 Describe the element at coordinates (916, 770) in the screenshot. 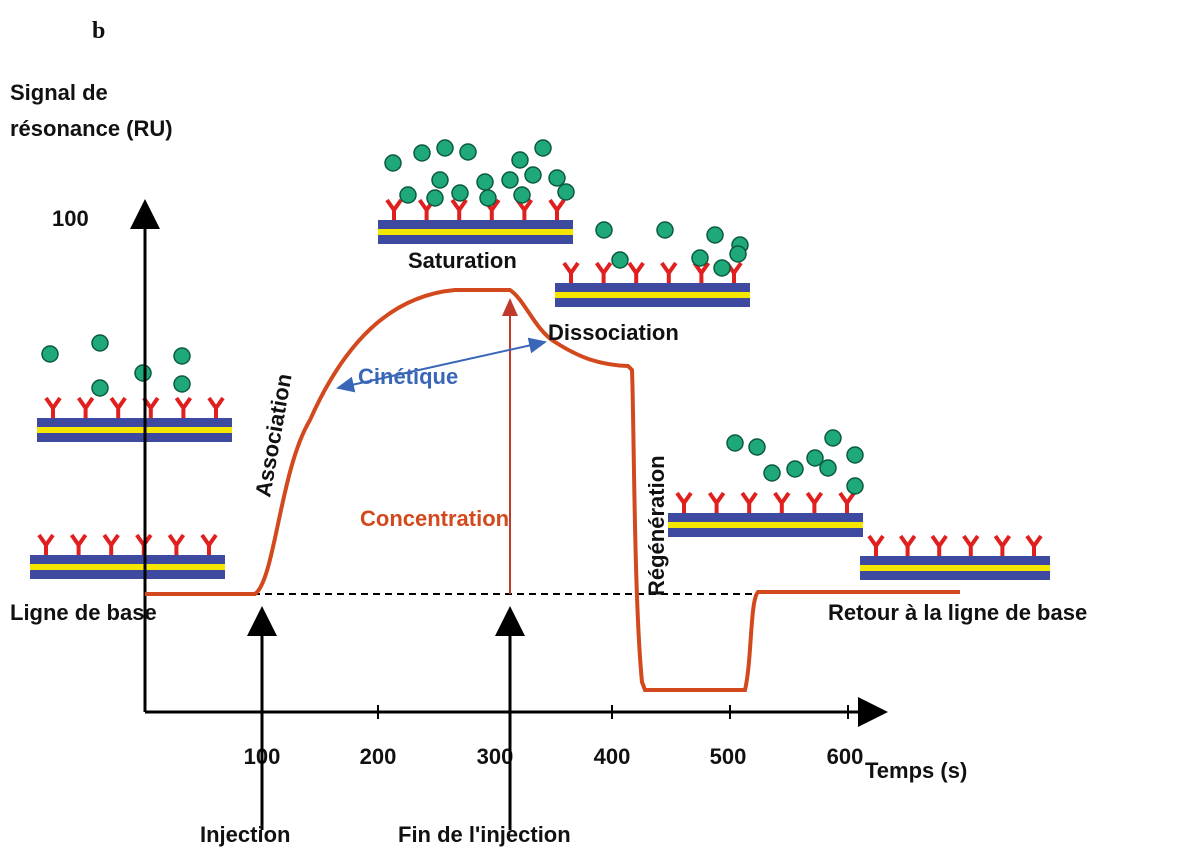

I see `x-axis-title: Temps (s)` at that location.